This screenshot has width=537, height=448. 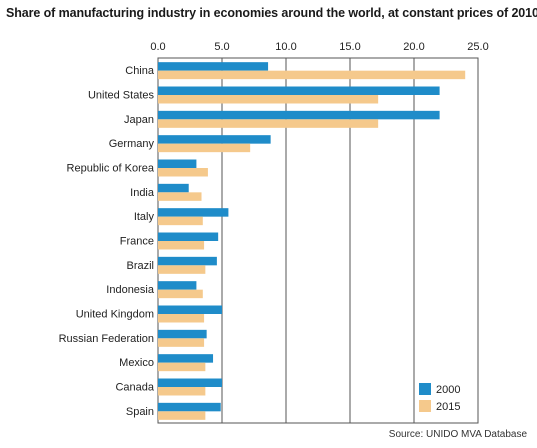 What do you see at coordinates (477, 47) in the screenshot?
I see `x-tick-label: 25.0` at bounding box center [477, 47].